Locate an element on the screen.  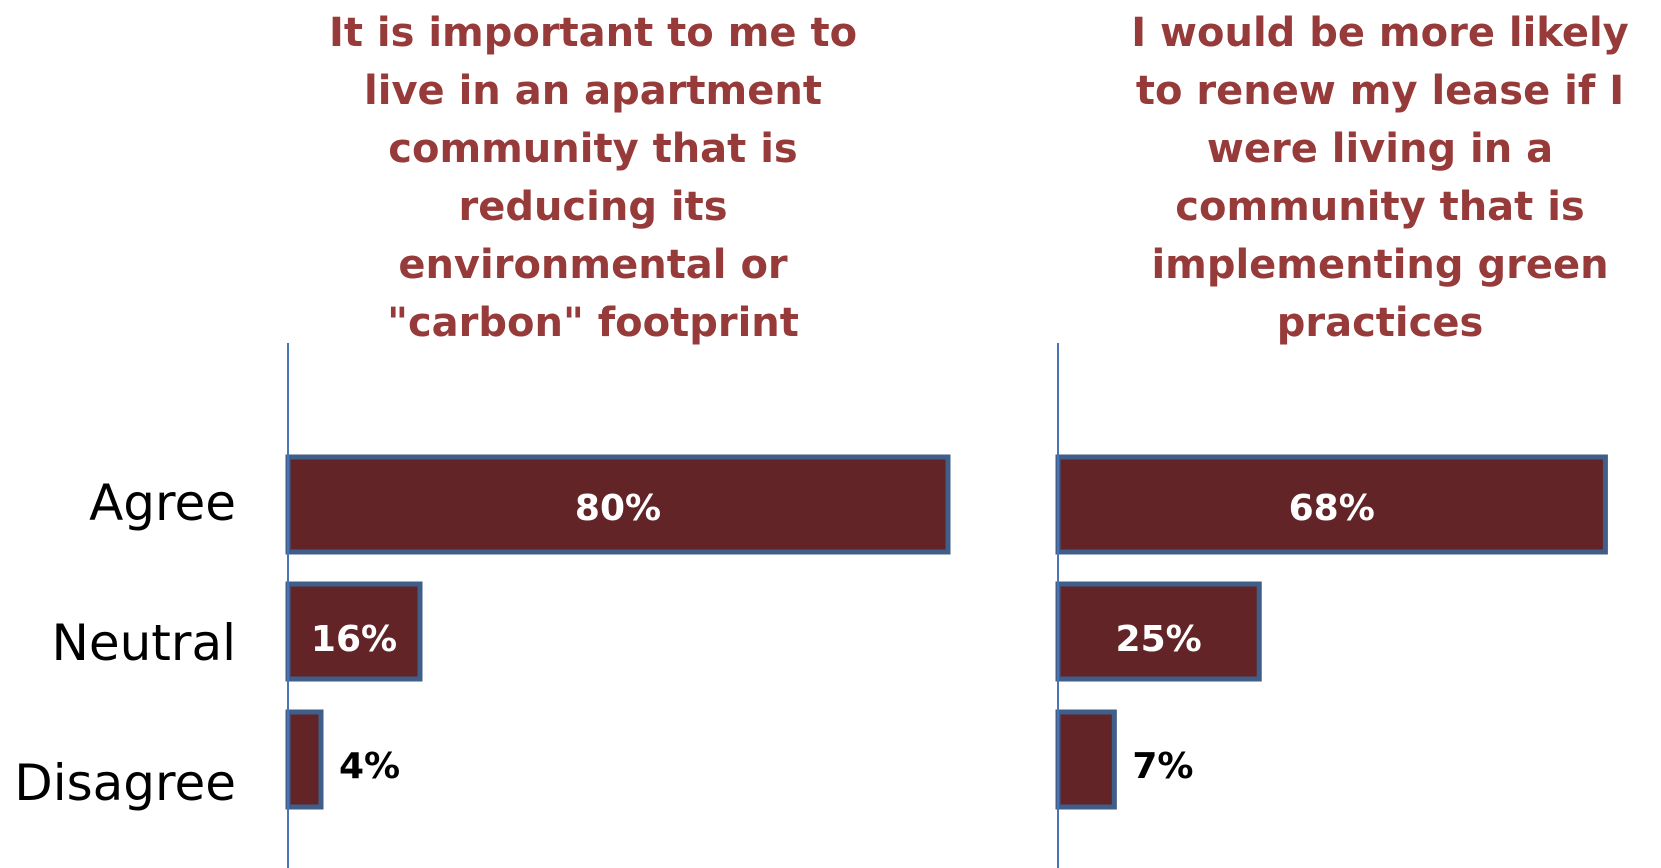
chart-title-right-line-4: implementing green is located at coordinates (1379, 265).